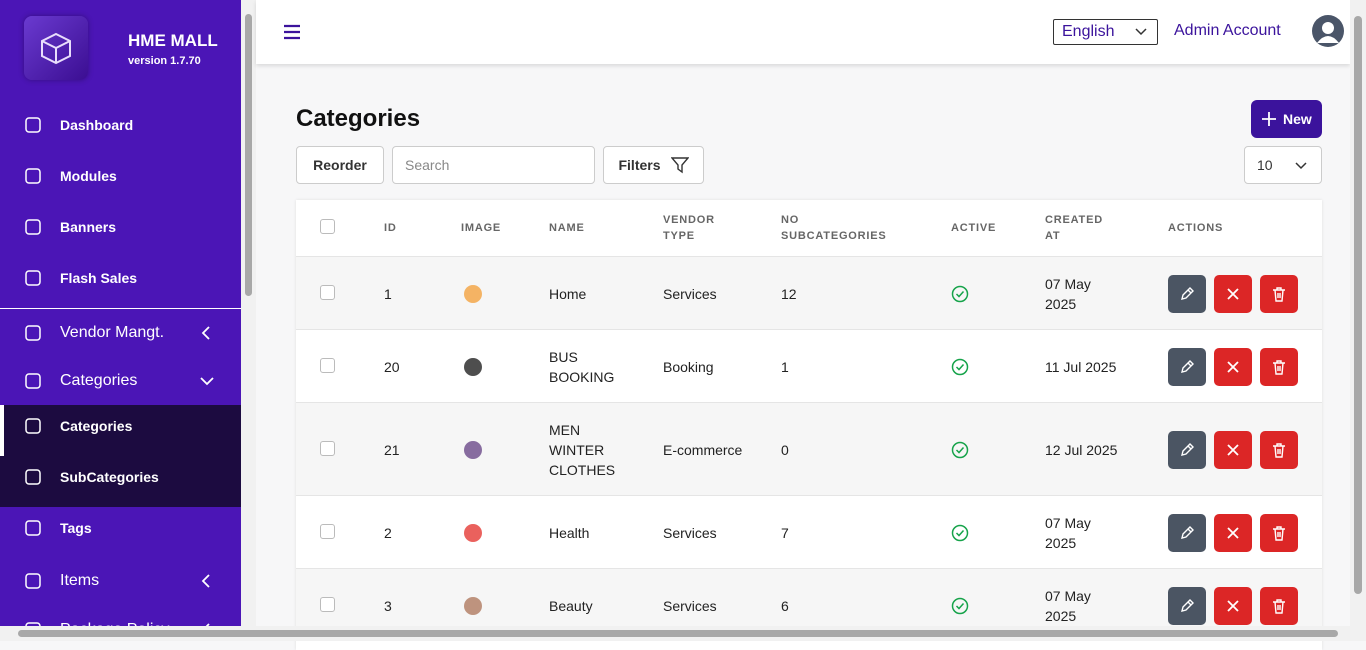 The width and height of the screenshot is (1366, 650). I want to click on nav-item: Tags, so click(120, 528).